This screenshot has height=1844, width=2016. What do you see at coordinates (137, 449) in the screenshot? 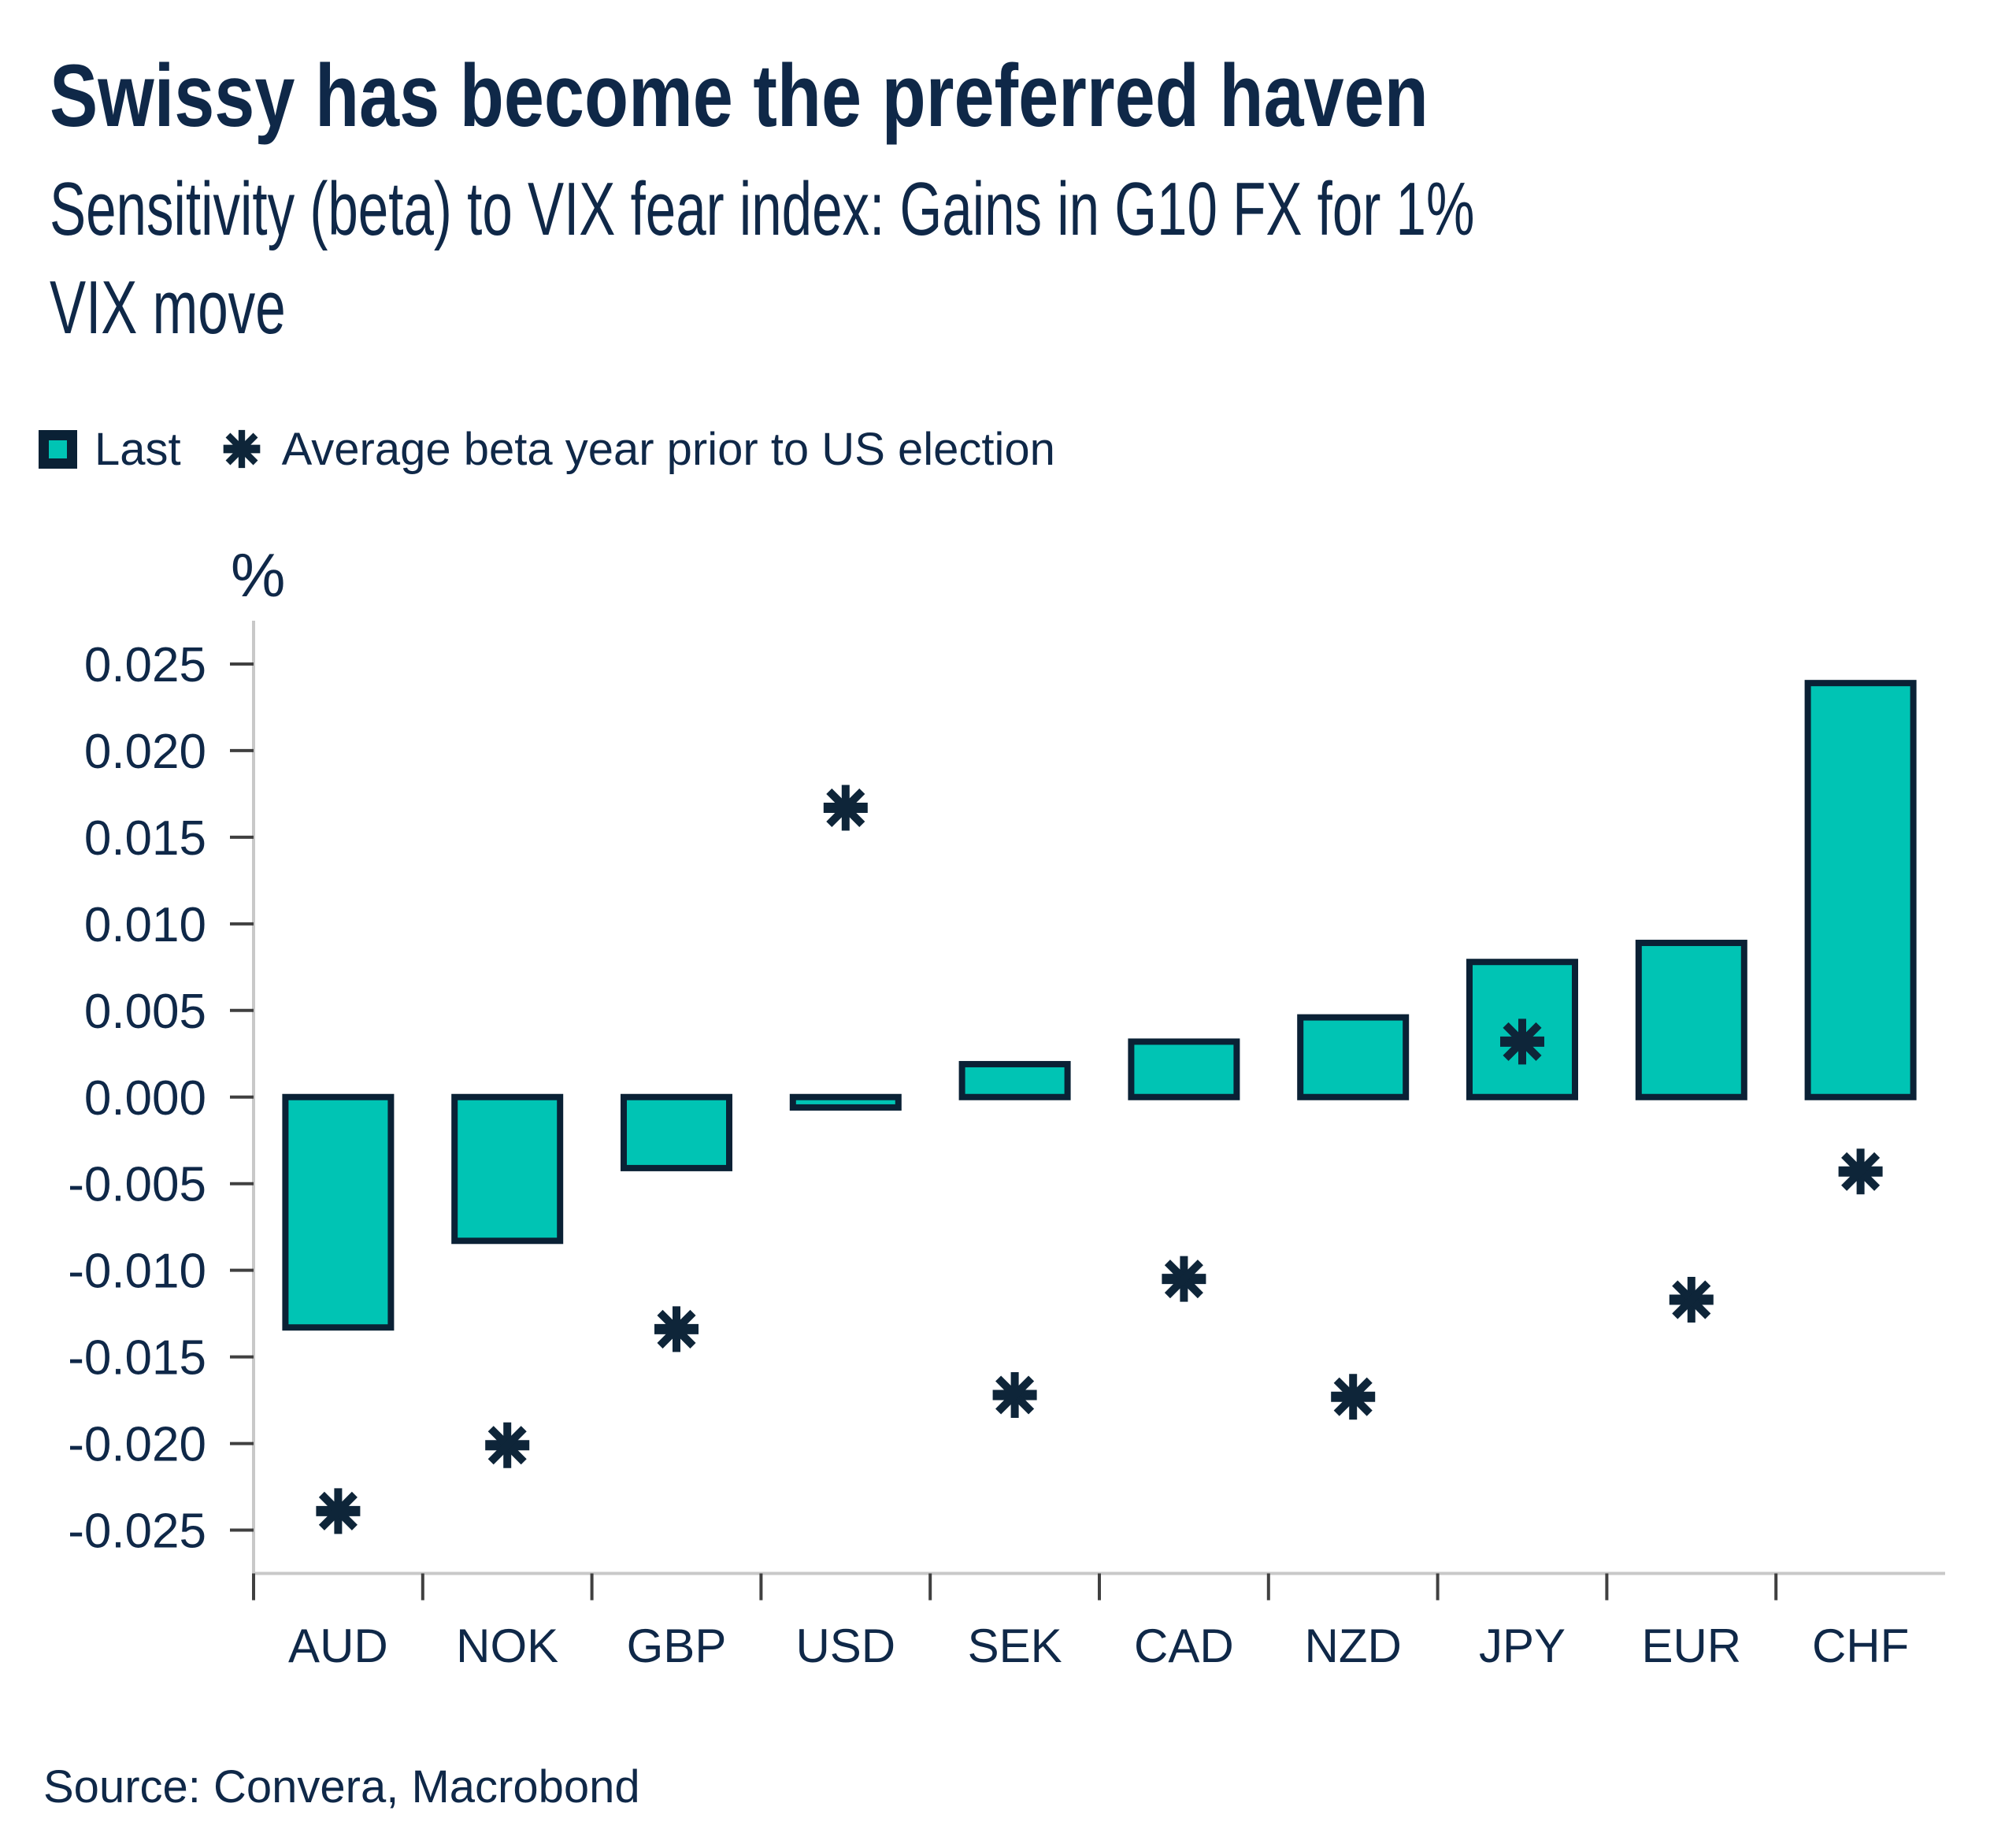
I see `legend-label-last: Last` at bounding box center [137, 449].